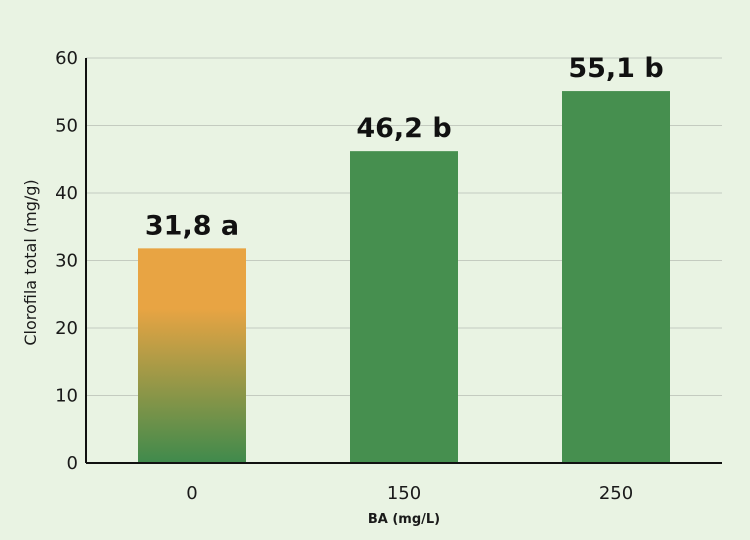 Image resolution: width=750 pixels, height=540 pixels. Describe the element at coordinates (66, 58) in the screenshot. I see `y-tick-label: 60` at that location.